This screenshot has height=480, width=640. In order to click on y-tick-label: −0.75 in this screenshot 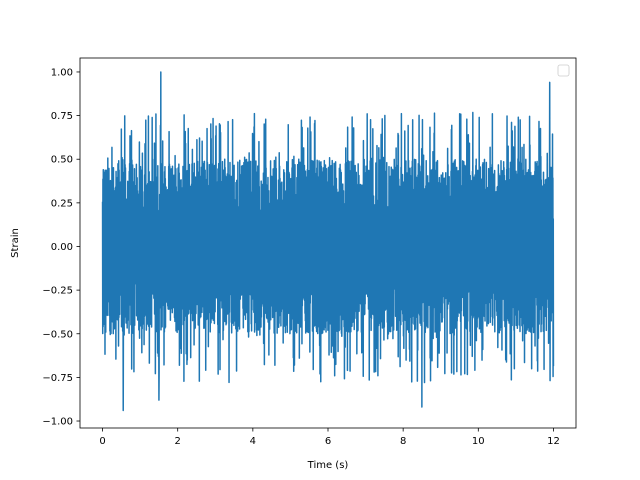, I will do `click(57, 378)`.